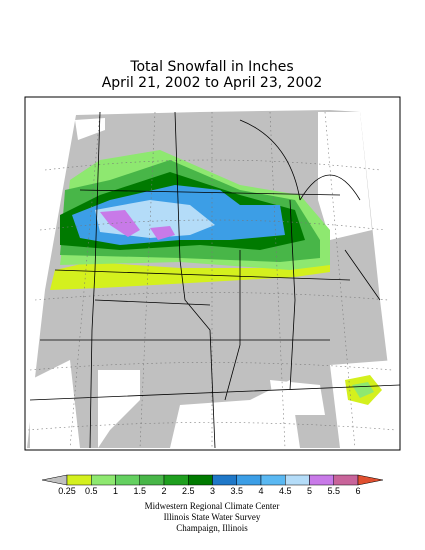 The width and height of the screenshot is (425, 550). What do you see at coordinates (212, 491) in the screenshot?
I see `legend-tick-label: 3` at bounding box center [212, 491].